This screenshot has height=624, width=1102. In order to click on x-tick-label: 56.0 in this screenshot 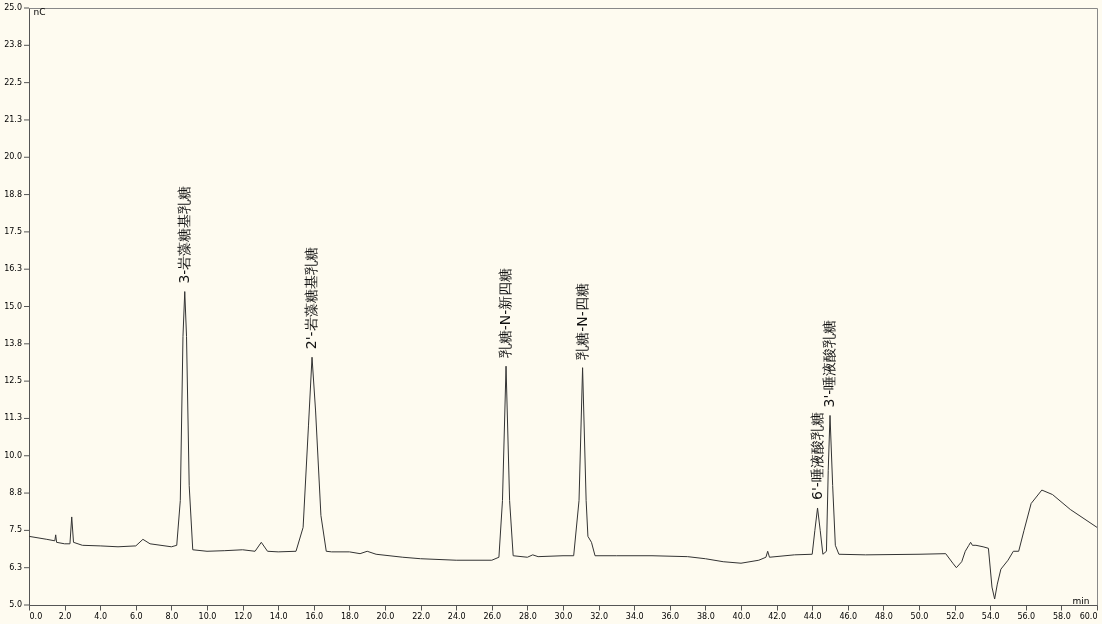, I will do `click(1026, 616)`.